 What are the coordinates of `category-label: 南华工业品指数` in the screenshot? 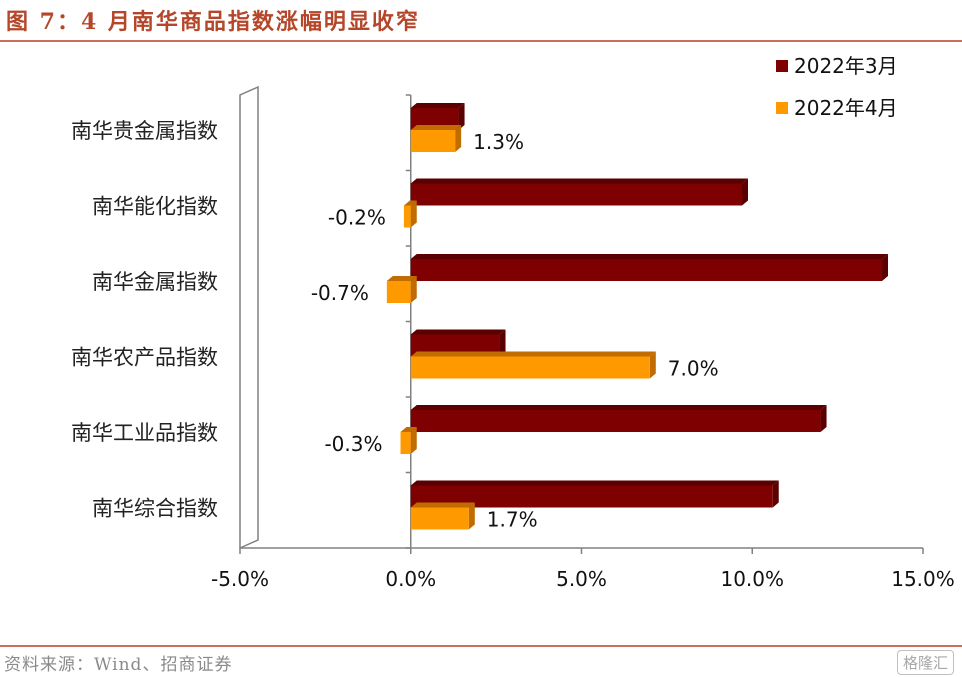 It's located at (144, 433).